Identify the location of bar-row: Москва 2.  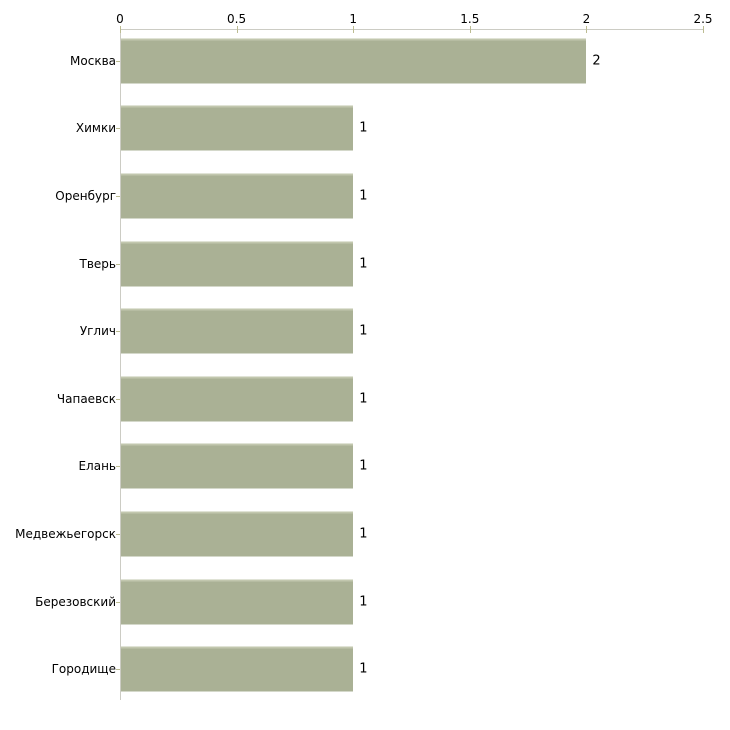
(365, 61).